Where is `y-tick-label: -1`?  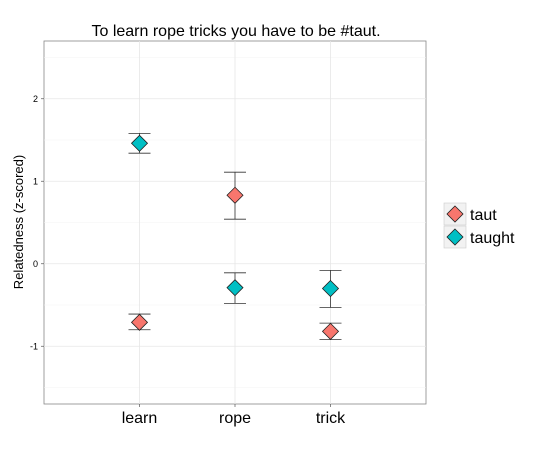
y-tick-label: -1 is located at coordinates (34, 346).